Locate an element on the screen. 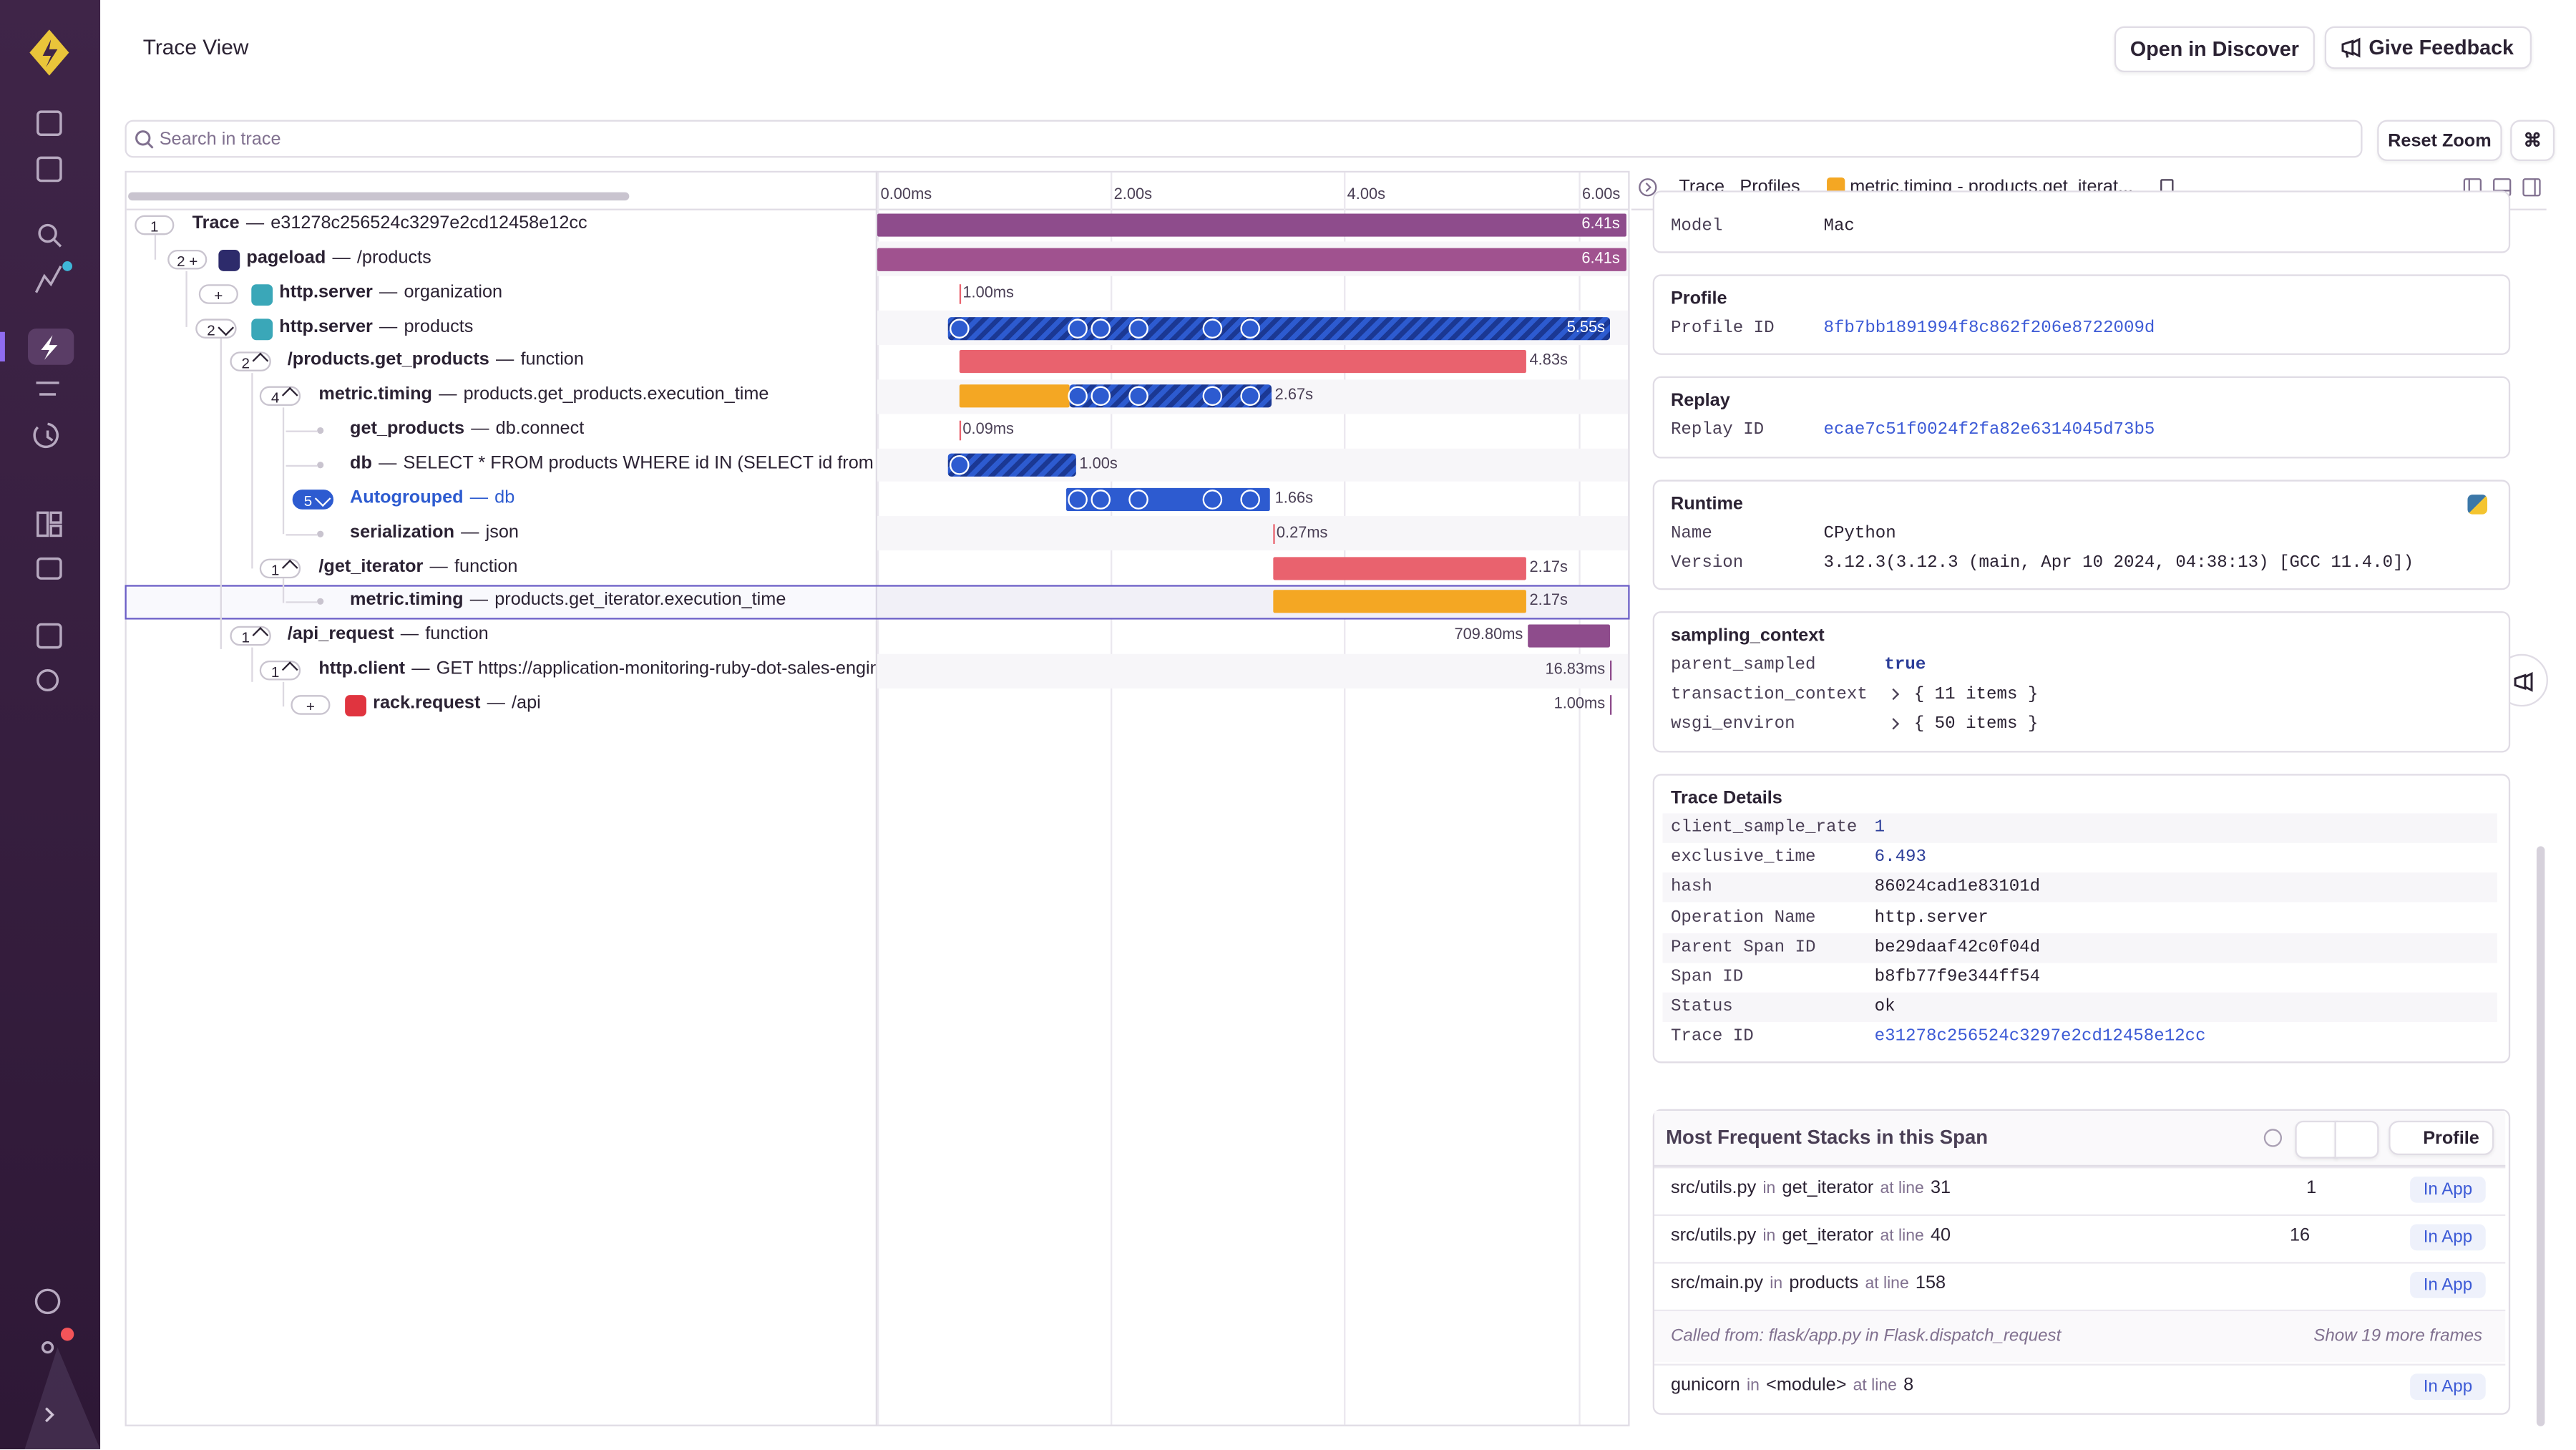 This screenshot has height=1450, width=2576. span-description: e31278c256524c3297e2cd12458e12cc is located at coordinates (428, 223).